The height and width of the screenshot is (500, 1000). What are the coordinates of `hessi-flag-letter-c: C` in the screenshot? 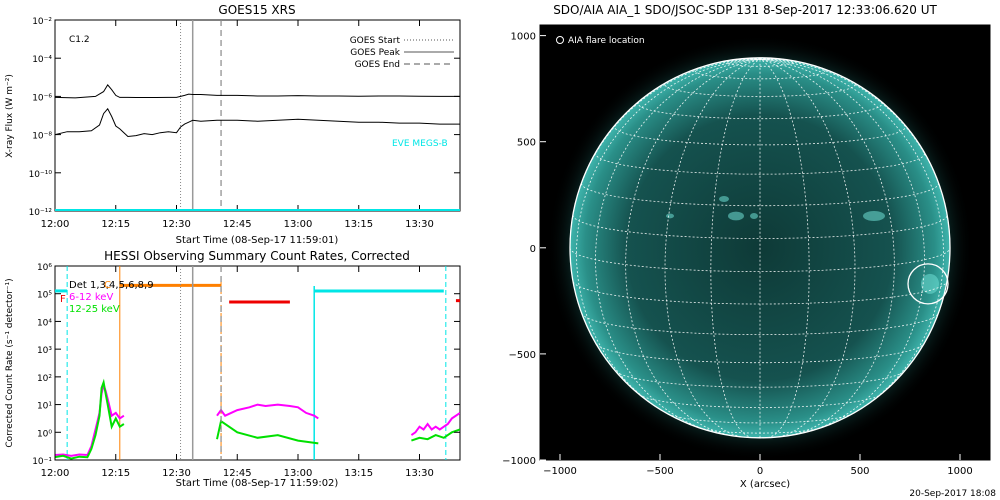 It's located at (107, 285).